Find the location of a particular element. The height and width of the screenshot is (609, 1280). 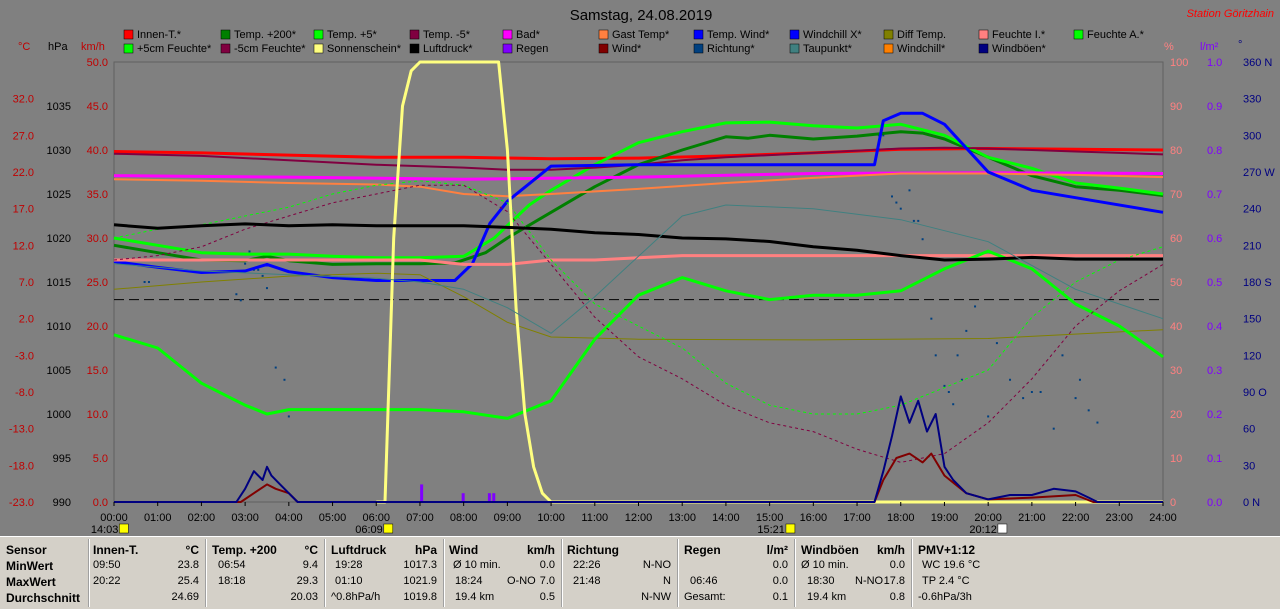

stats-boeen-min: 0.0 is located at coordinates (897, 565).